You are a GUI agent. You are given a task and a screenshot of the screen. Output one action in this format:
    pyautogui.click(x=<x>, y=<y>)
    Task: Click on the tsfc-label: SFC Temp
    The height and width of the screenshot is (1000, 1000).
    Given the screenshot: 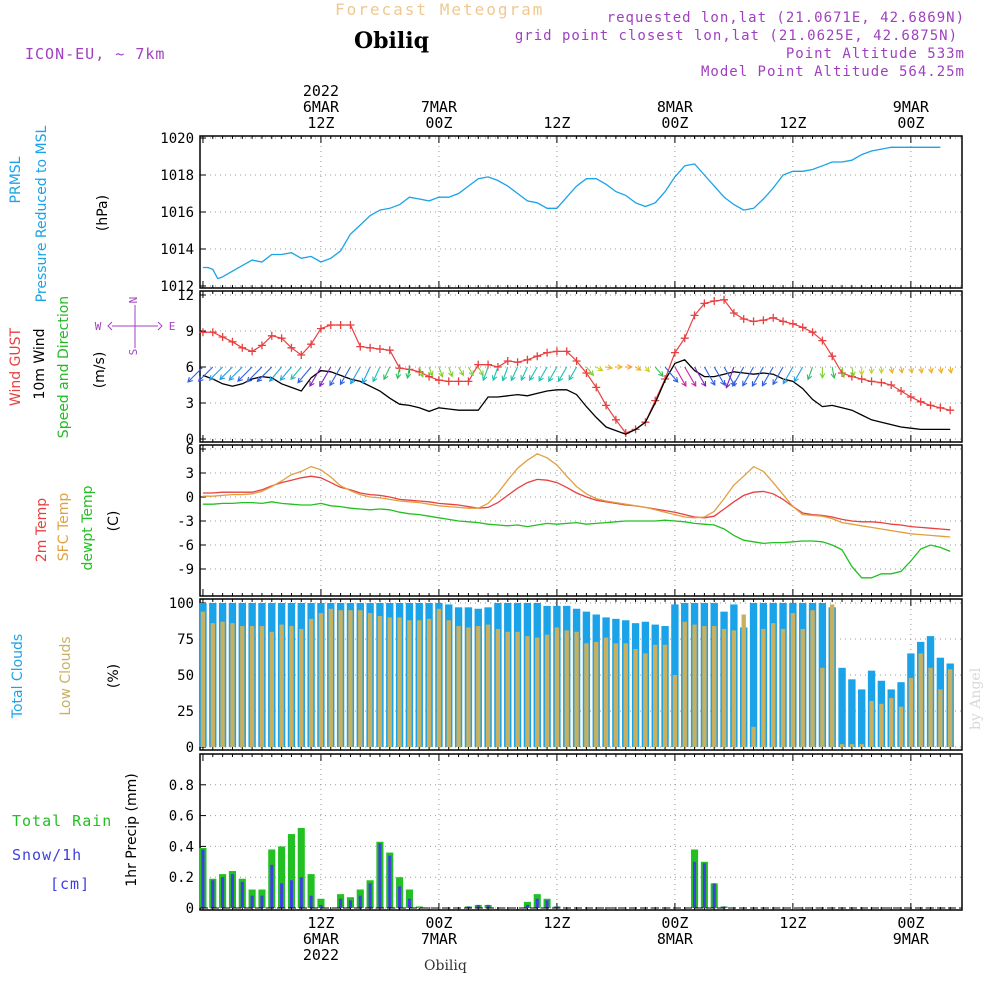 What is the action you would take?
    pyautogui.click(x=64, y=527)
    